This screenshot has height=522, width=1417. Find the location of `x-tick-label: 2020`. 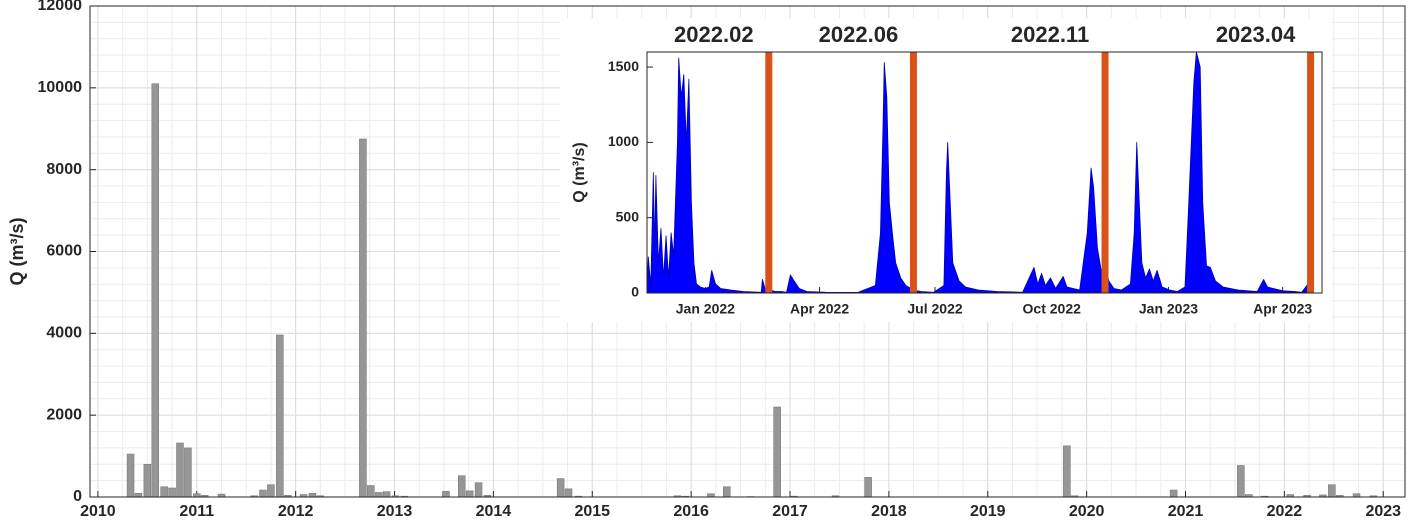

x-tick-label: 2020 is located at coordinates (1087, 511).